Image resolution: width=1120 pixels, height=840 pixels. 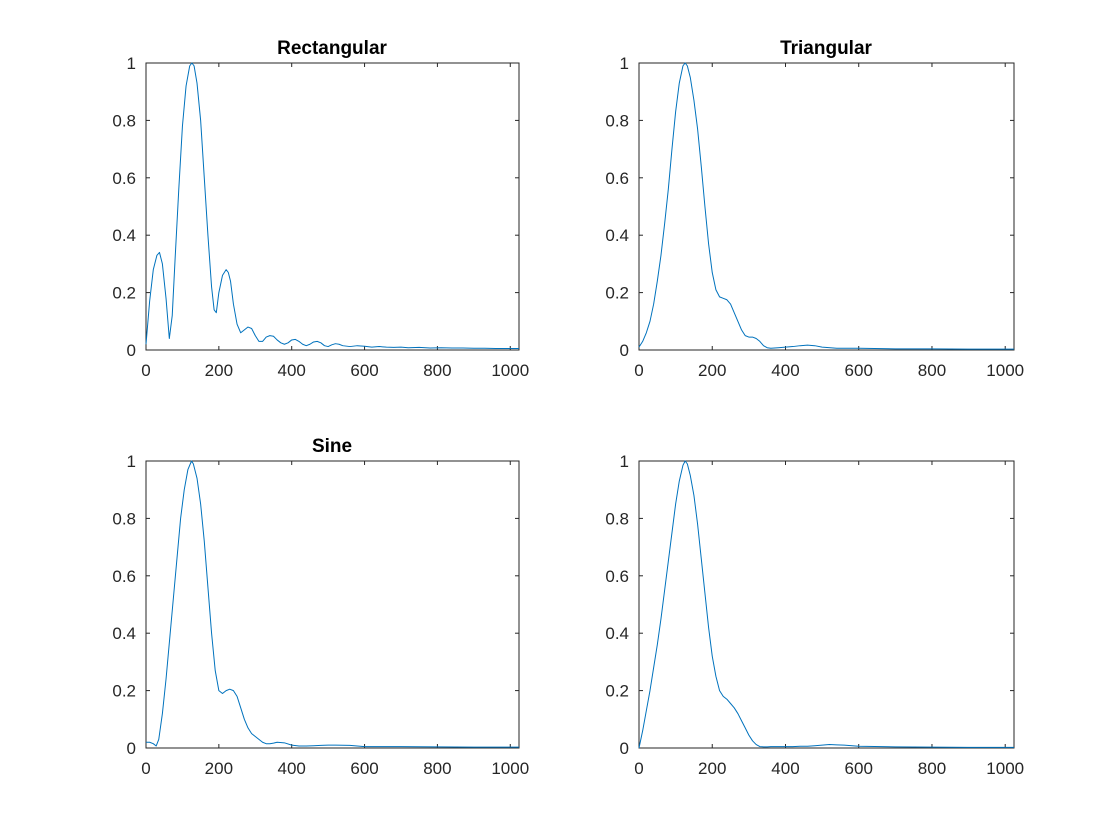 What do you see at coordinates (332, 446) in the screenshot?
I see `subplot-title: Sine` at bounding box center [332, 446].